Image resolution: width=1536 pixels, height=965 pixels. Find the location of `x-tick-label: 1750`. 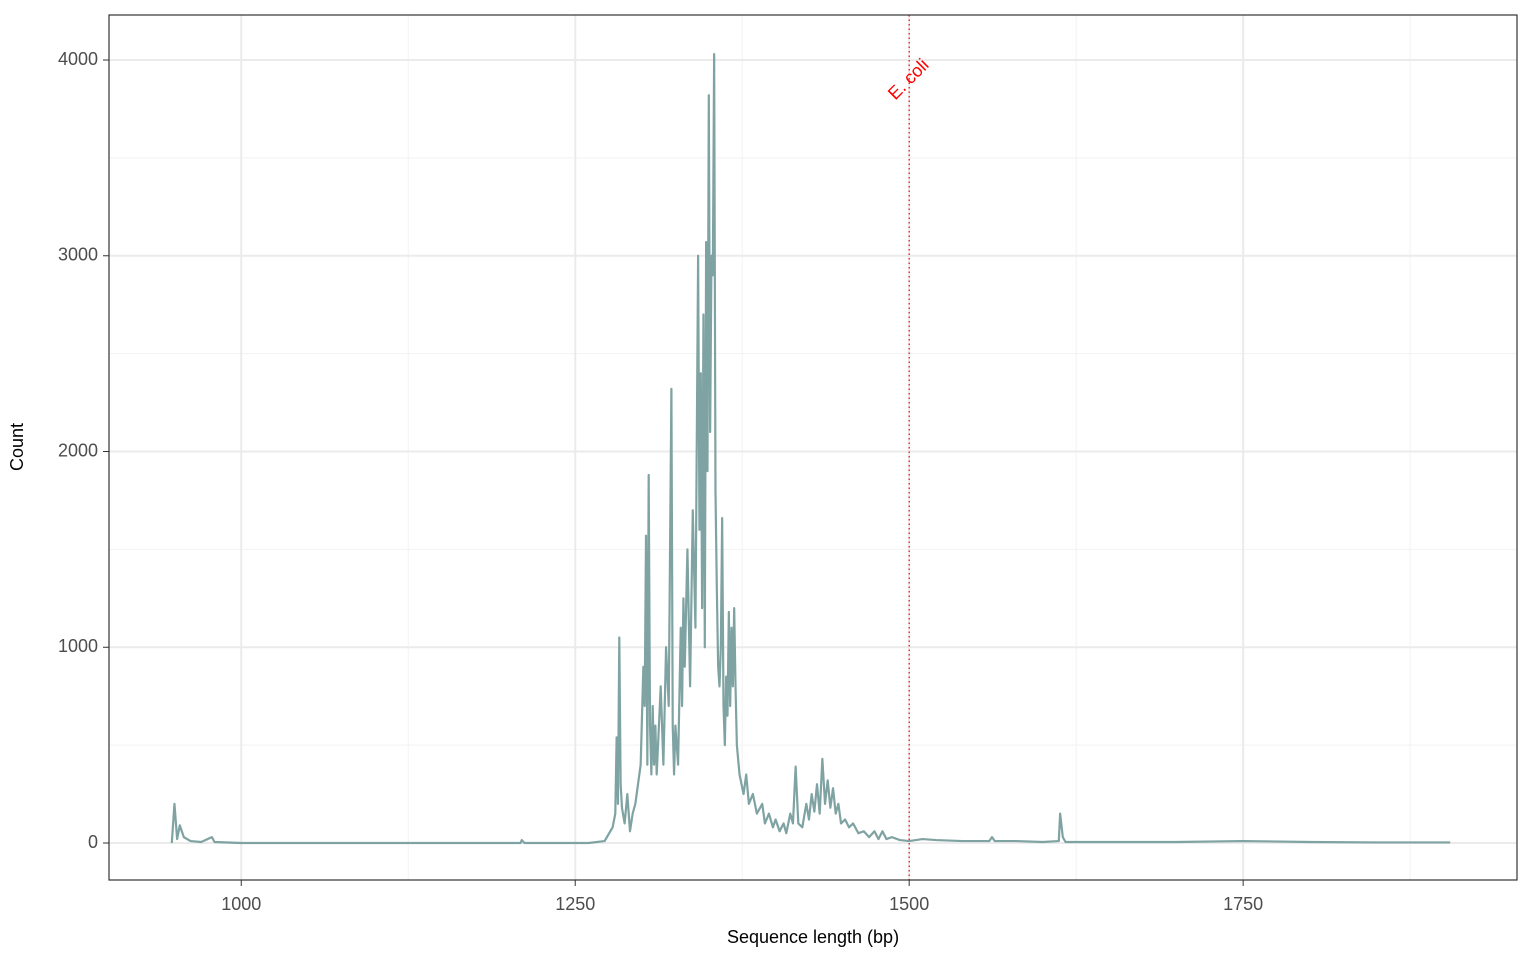

x-tick-label: 1750 is located at coordinates (1243, 904).